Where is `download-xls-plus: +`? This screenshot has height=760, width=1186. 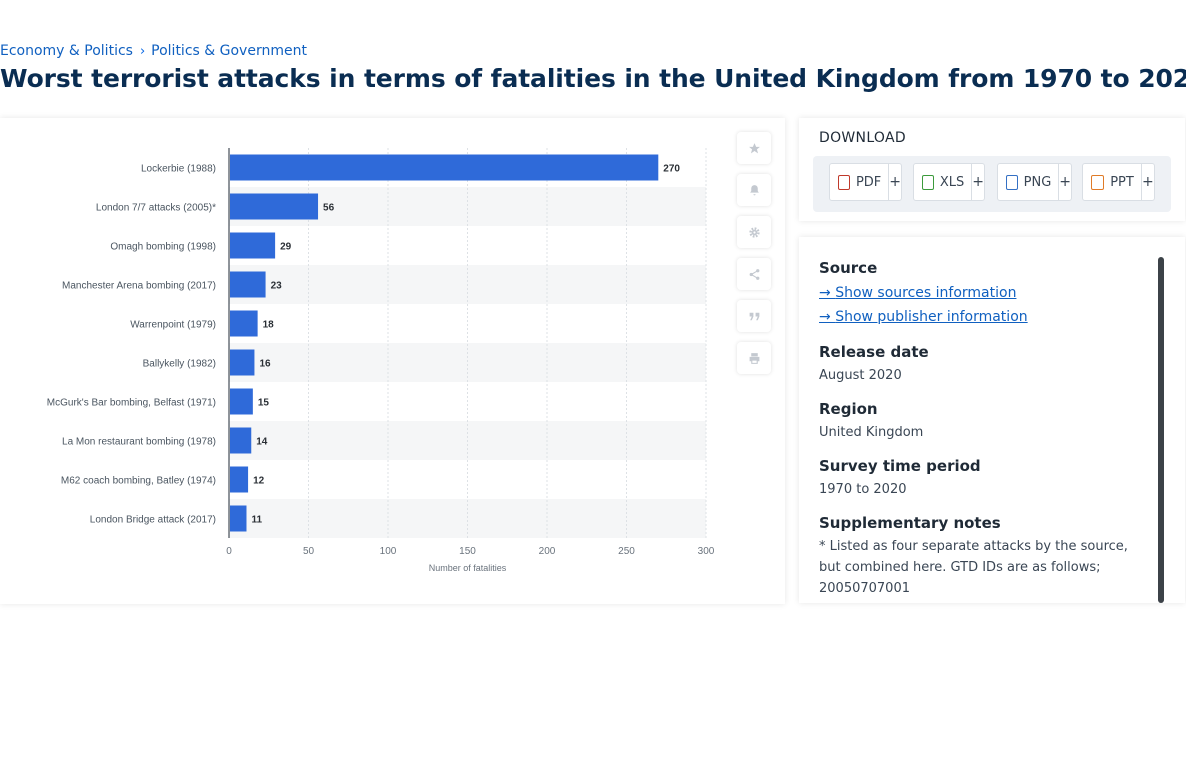 download-xls-plus: + is located at coordinates (977, 182).